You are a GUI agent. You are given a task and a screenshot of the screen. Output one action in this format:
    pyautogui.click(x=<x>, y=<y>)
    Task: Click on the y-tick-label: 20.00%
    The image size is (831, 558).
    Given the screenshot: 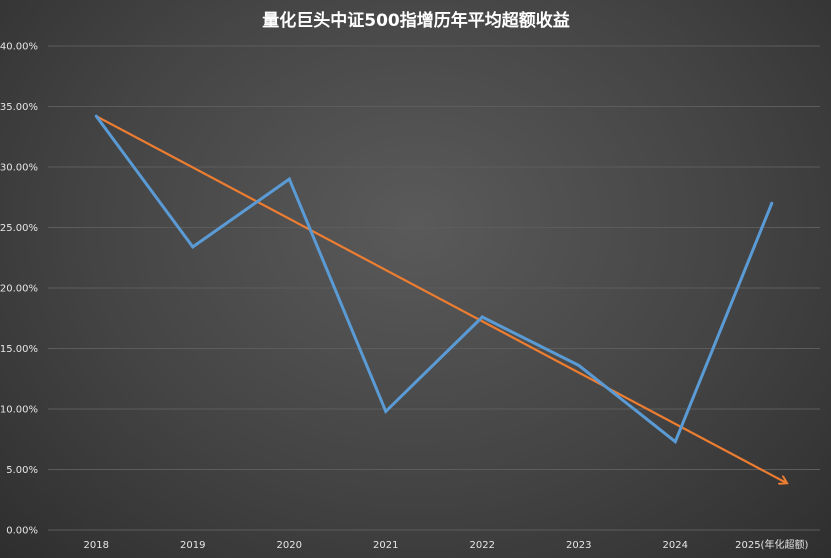 What is the action you would take?
    pyautogui.click(x=19, y=289)
    